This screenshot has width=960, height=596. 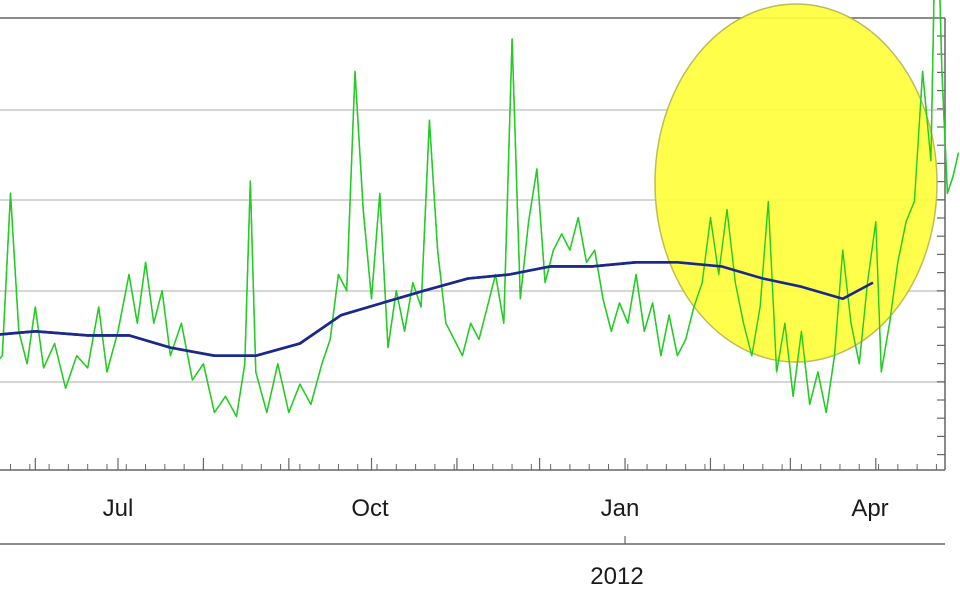 What do you see at coordinates (869, 508) in the screenshot?
I see `x-tick-label-apr: Apr` at bounding box center [869, 508].